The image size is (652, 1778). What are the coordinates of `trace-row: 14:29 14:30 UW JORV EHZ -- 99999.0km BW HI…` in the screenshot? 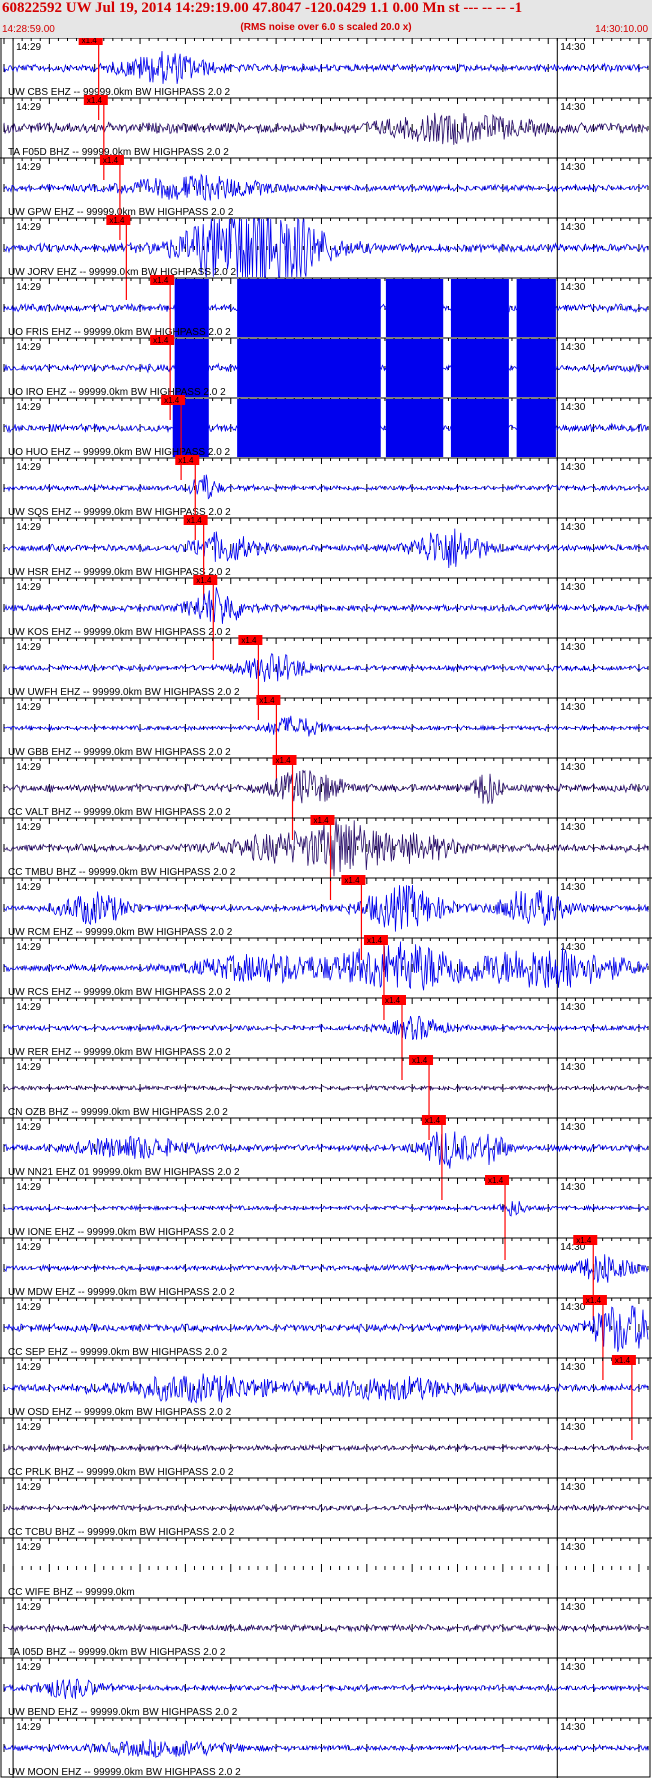 It's located at (326, 257).